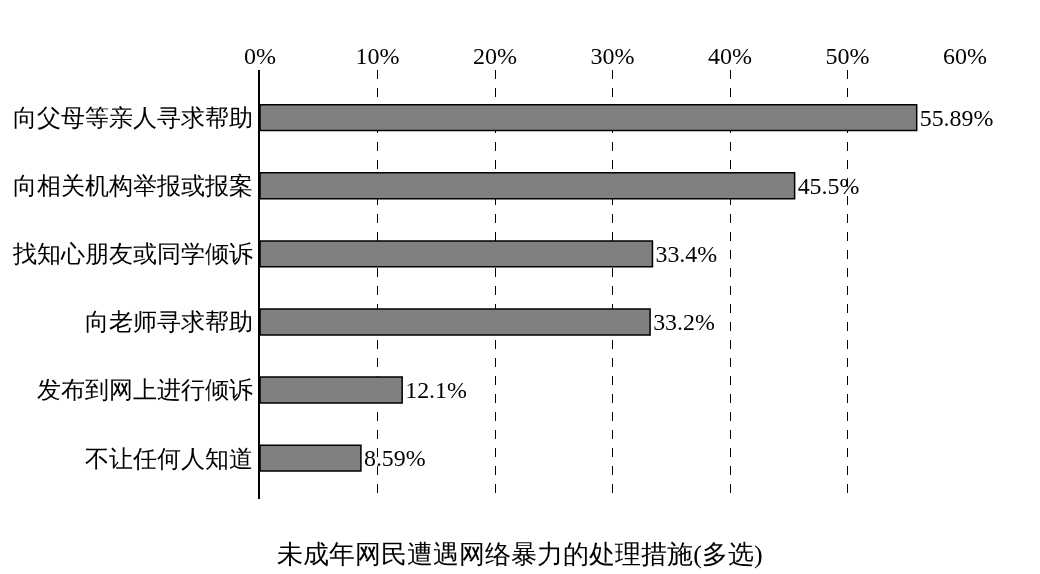  What do you see at coordinates (260, 56) in the screenshot?
I see `x-tick-label: 0%` at bounding box center [260, 56].